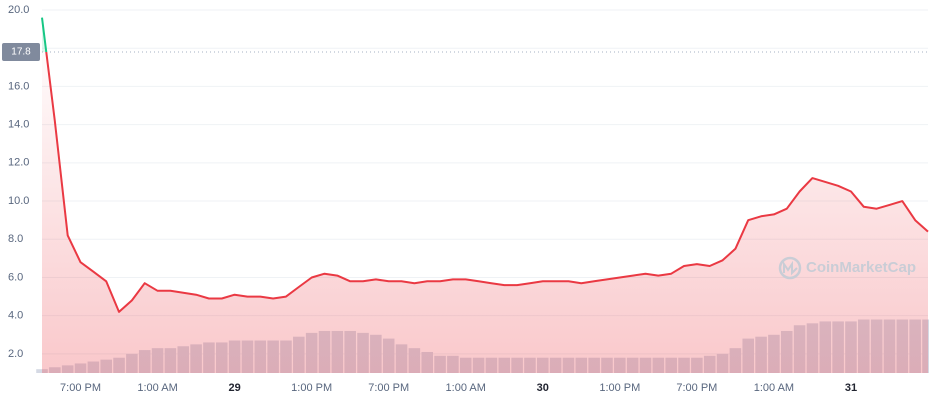 This screenshot has height=400, width=929. I want to click on x-tick-label: 30, so click(543, 388).